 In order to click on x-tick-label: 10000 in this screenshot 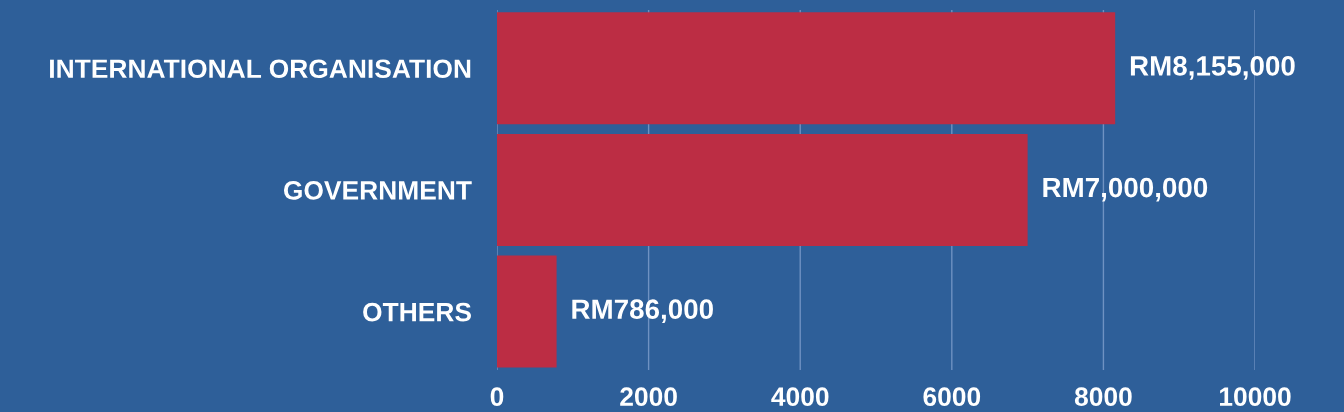, I will do `click(1255, 397)`.